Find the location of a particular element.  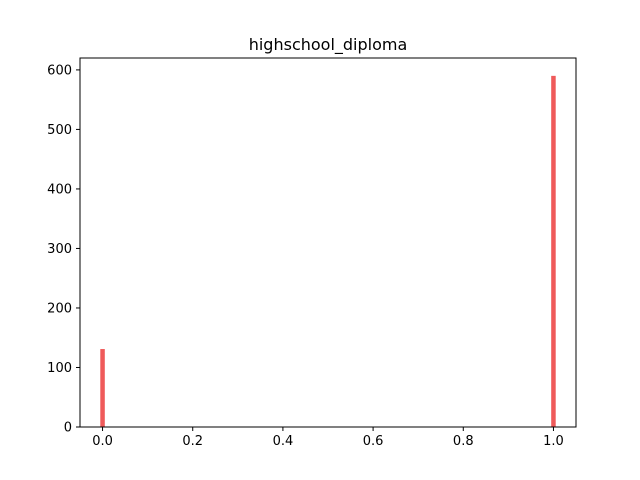

x-tick-label: 0.0 is located at coordinates (102, 441).